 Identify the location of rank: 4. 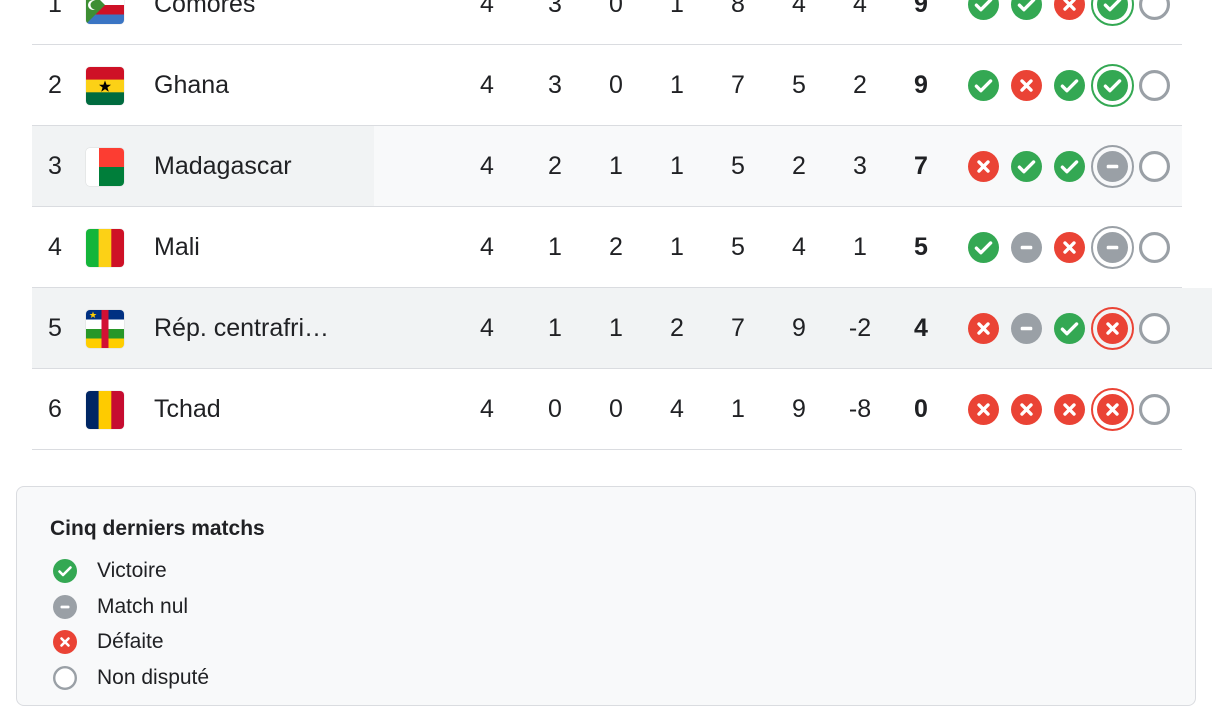
(55, 247).